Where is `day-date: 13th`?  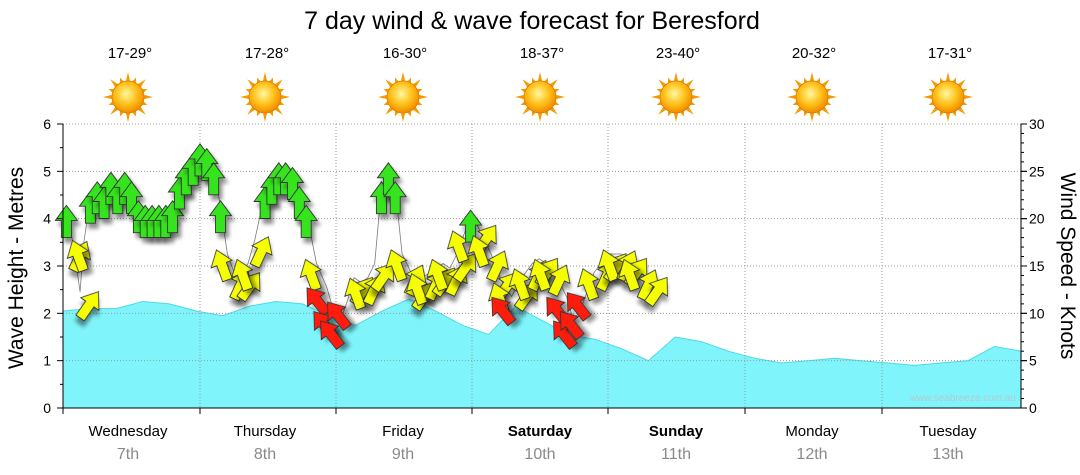 day-date: 13th is located at coordinates (947, 454).